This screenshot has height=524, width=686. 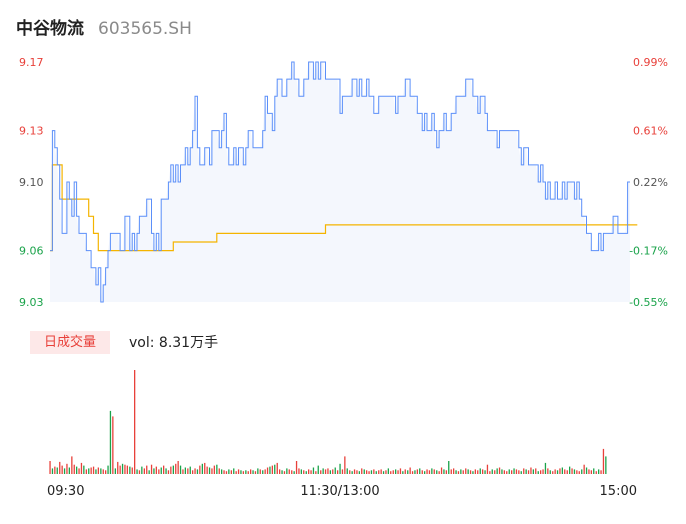 What do you see at coordinates (31, 131) in the screenshot?
I see `y-tick-price-1: 9.13` at bounding box center [31, 131].